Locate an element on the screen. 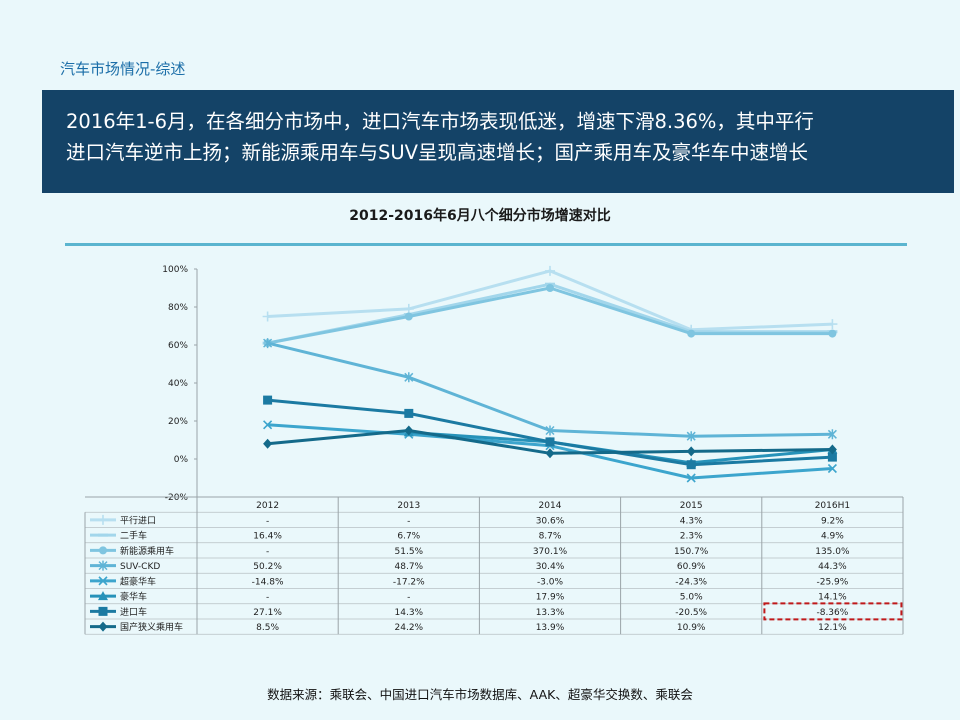  table-cell: 135.0% is located at coordinates (832, 552).